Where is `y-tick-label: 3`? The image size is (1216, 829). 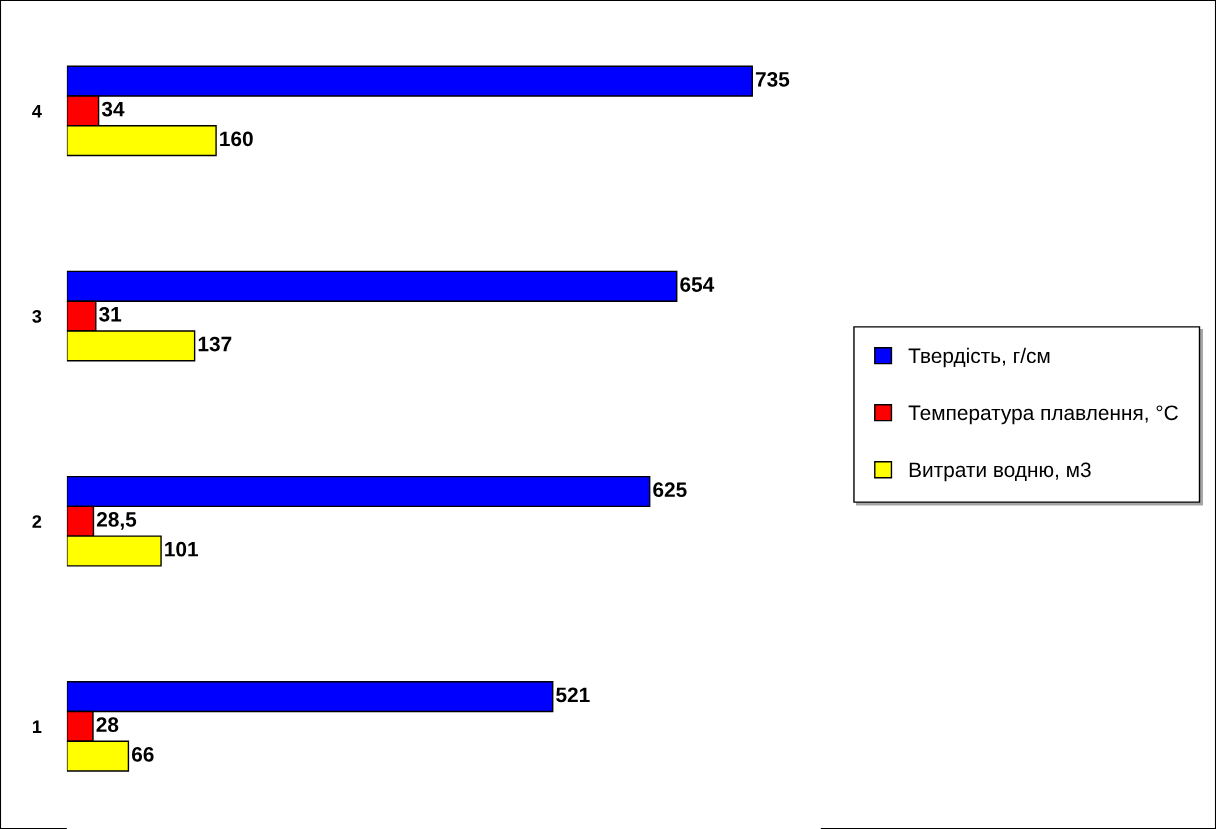 y-tick-label: 3 is located at coordinates (37, 316).